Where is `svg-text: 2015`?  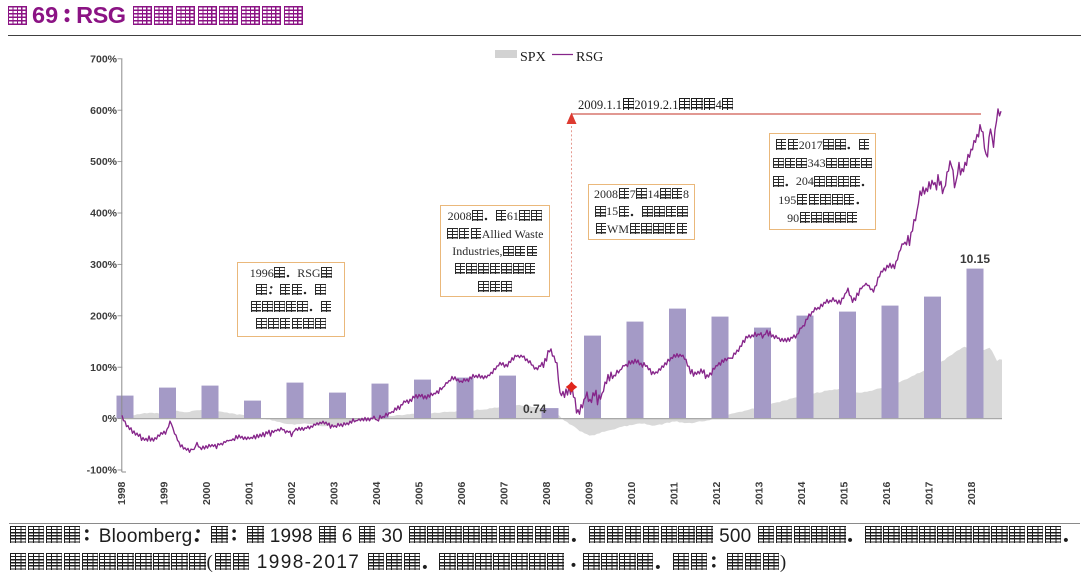
svg-text: 2015 is located at coordinates (845, 493).